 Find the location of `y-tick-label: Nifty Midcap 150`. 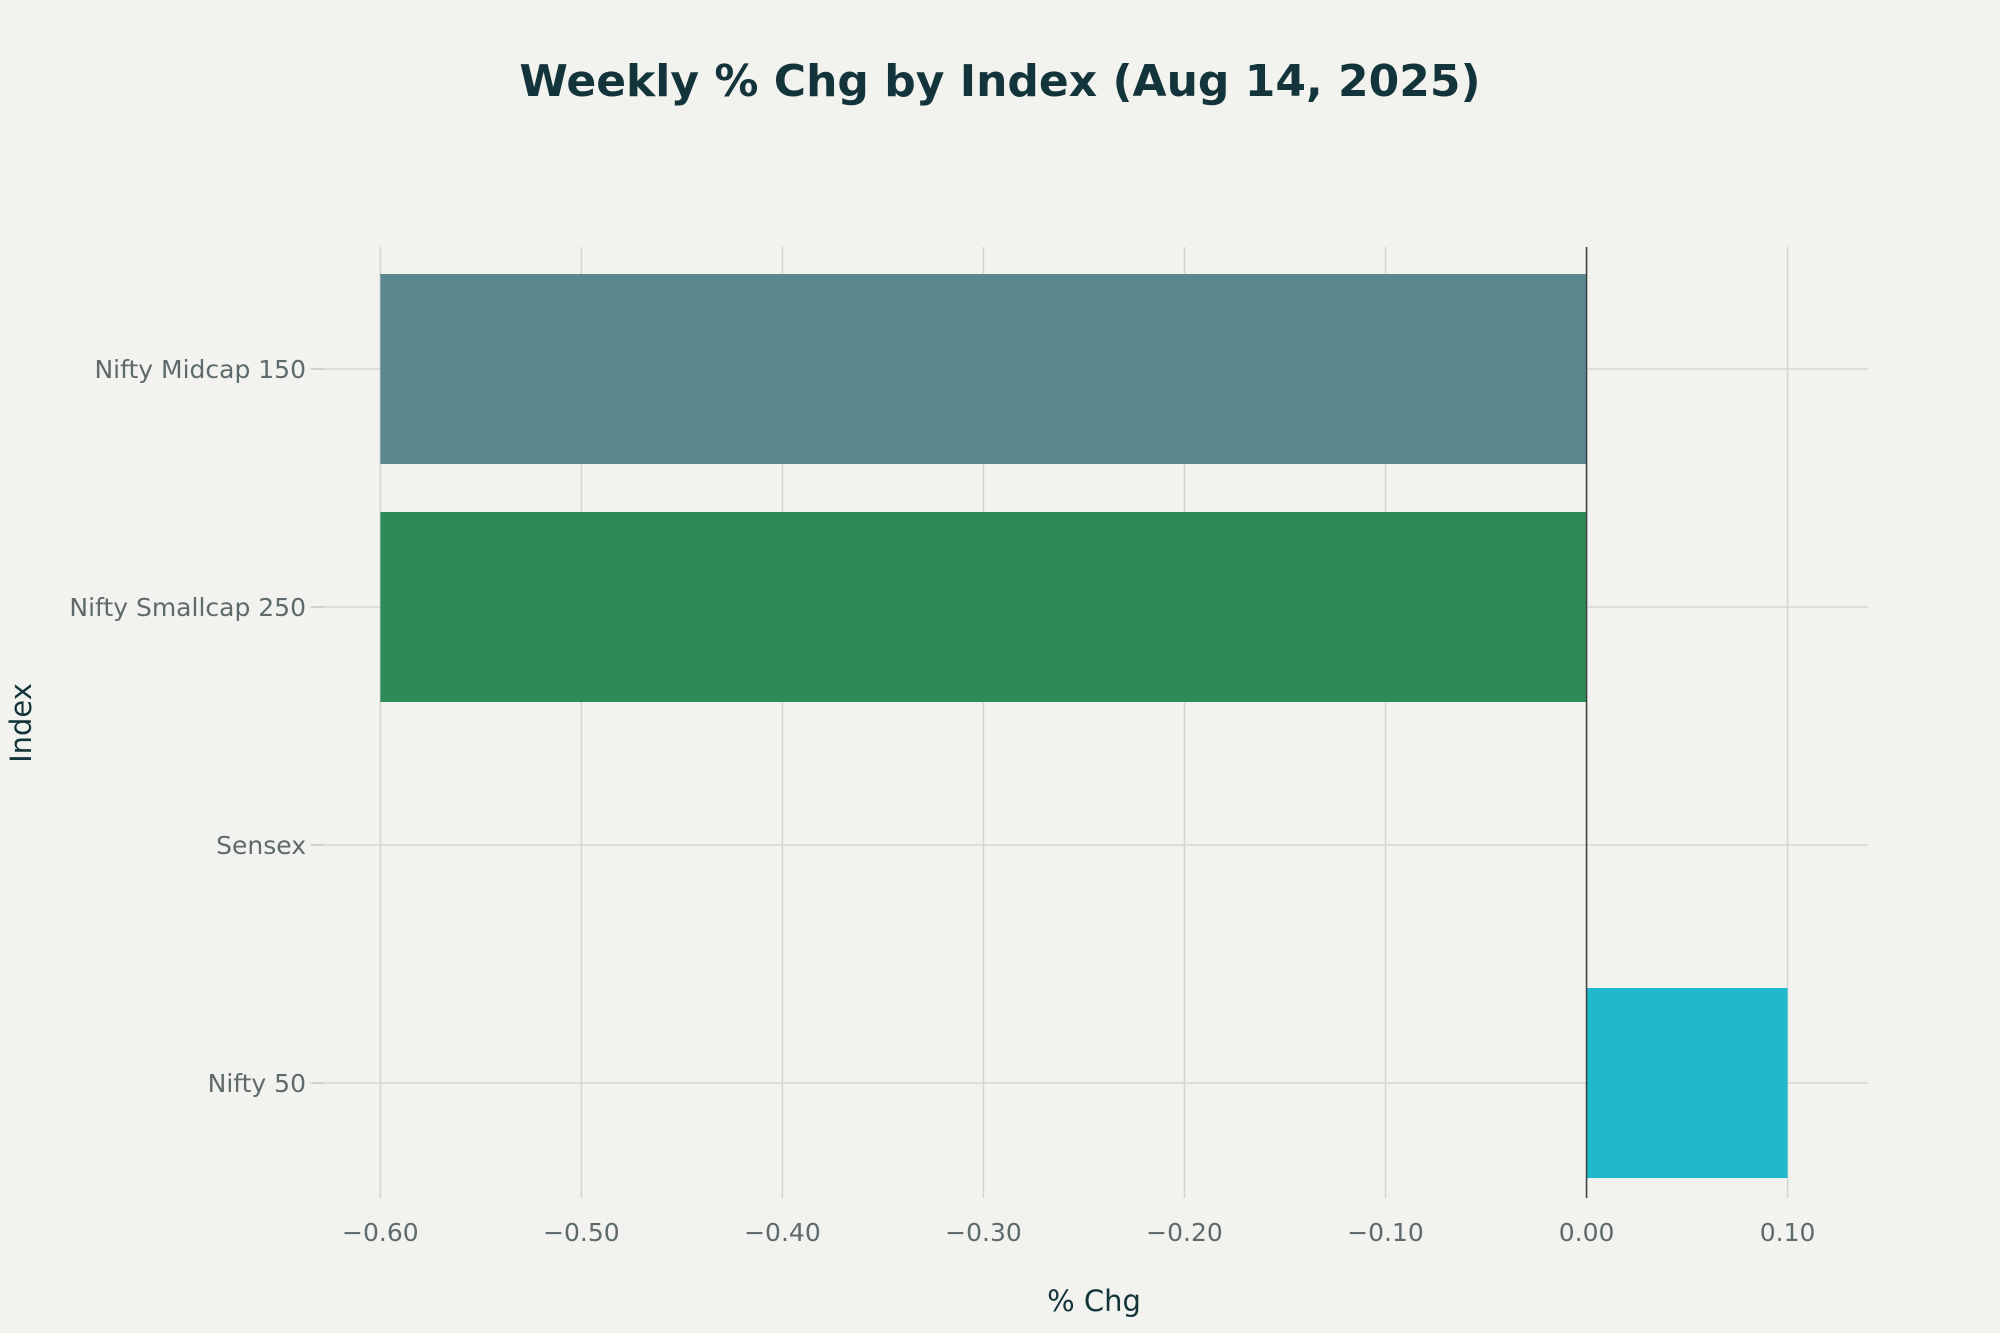

y-tick-label: Nifty Midcap 150 is located at coordinates (200, 369).